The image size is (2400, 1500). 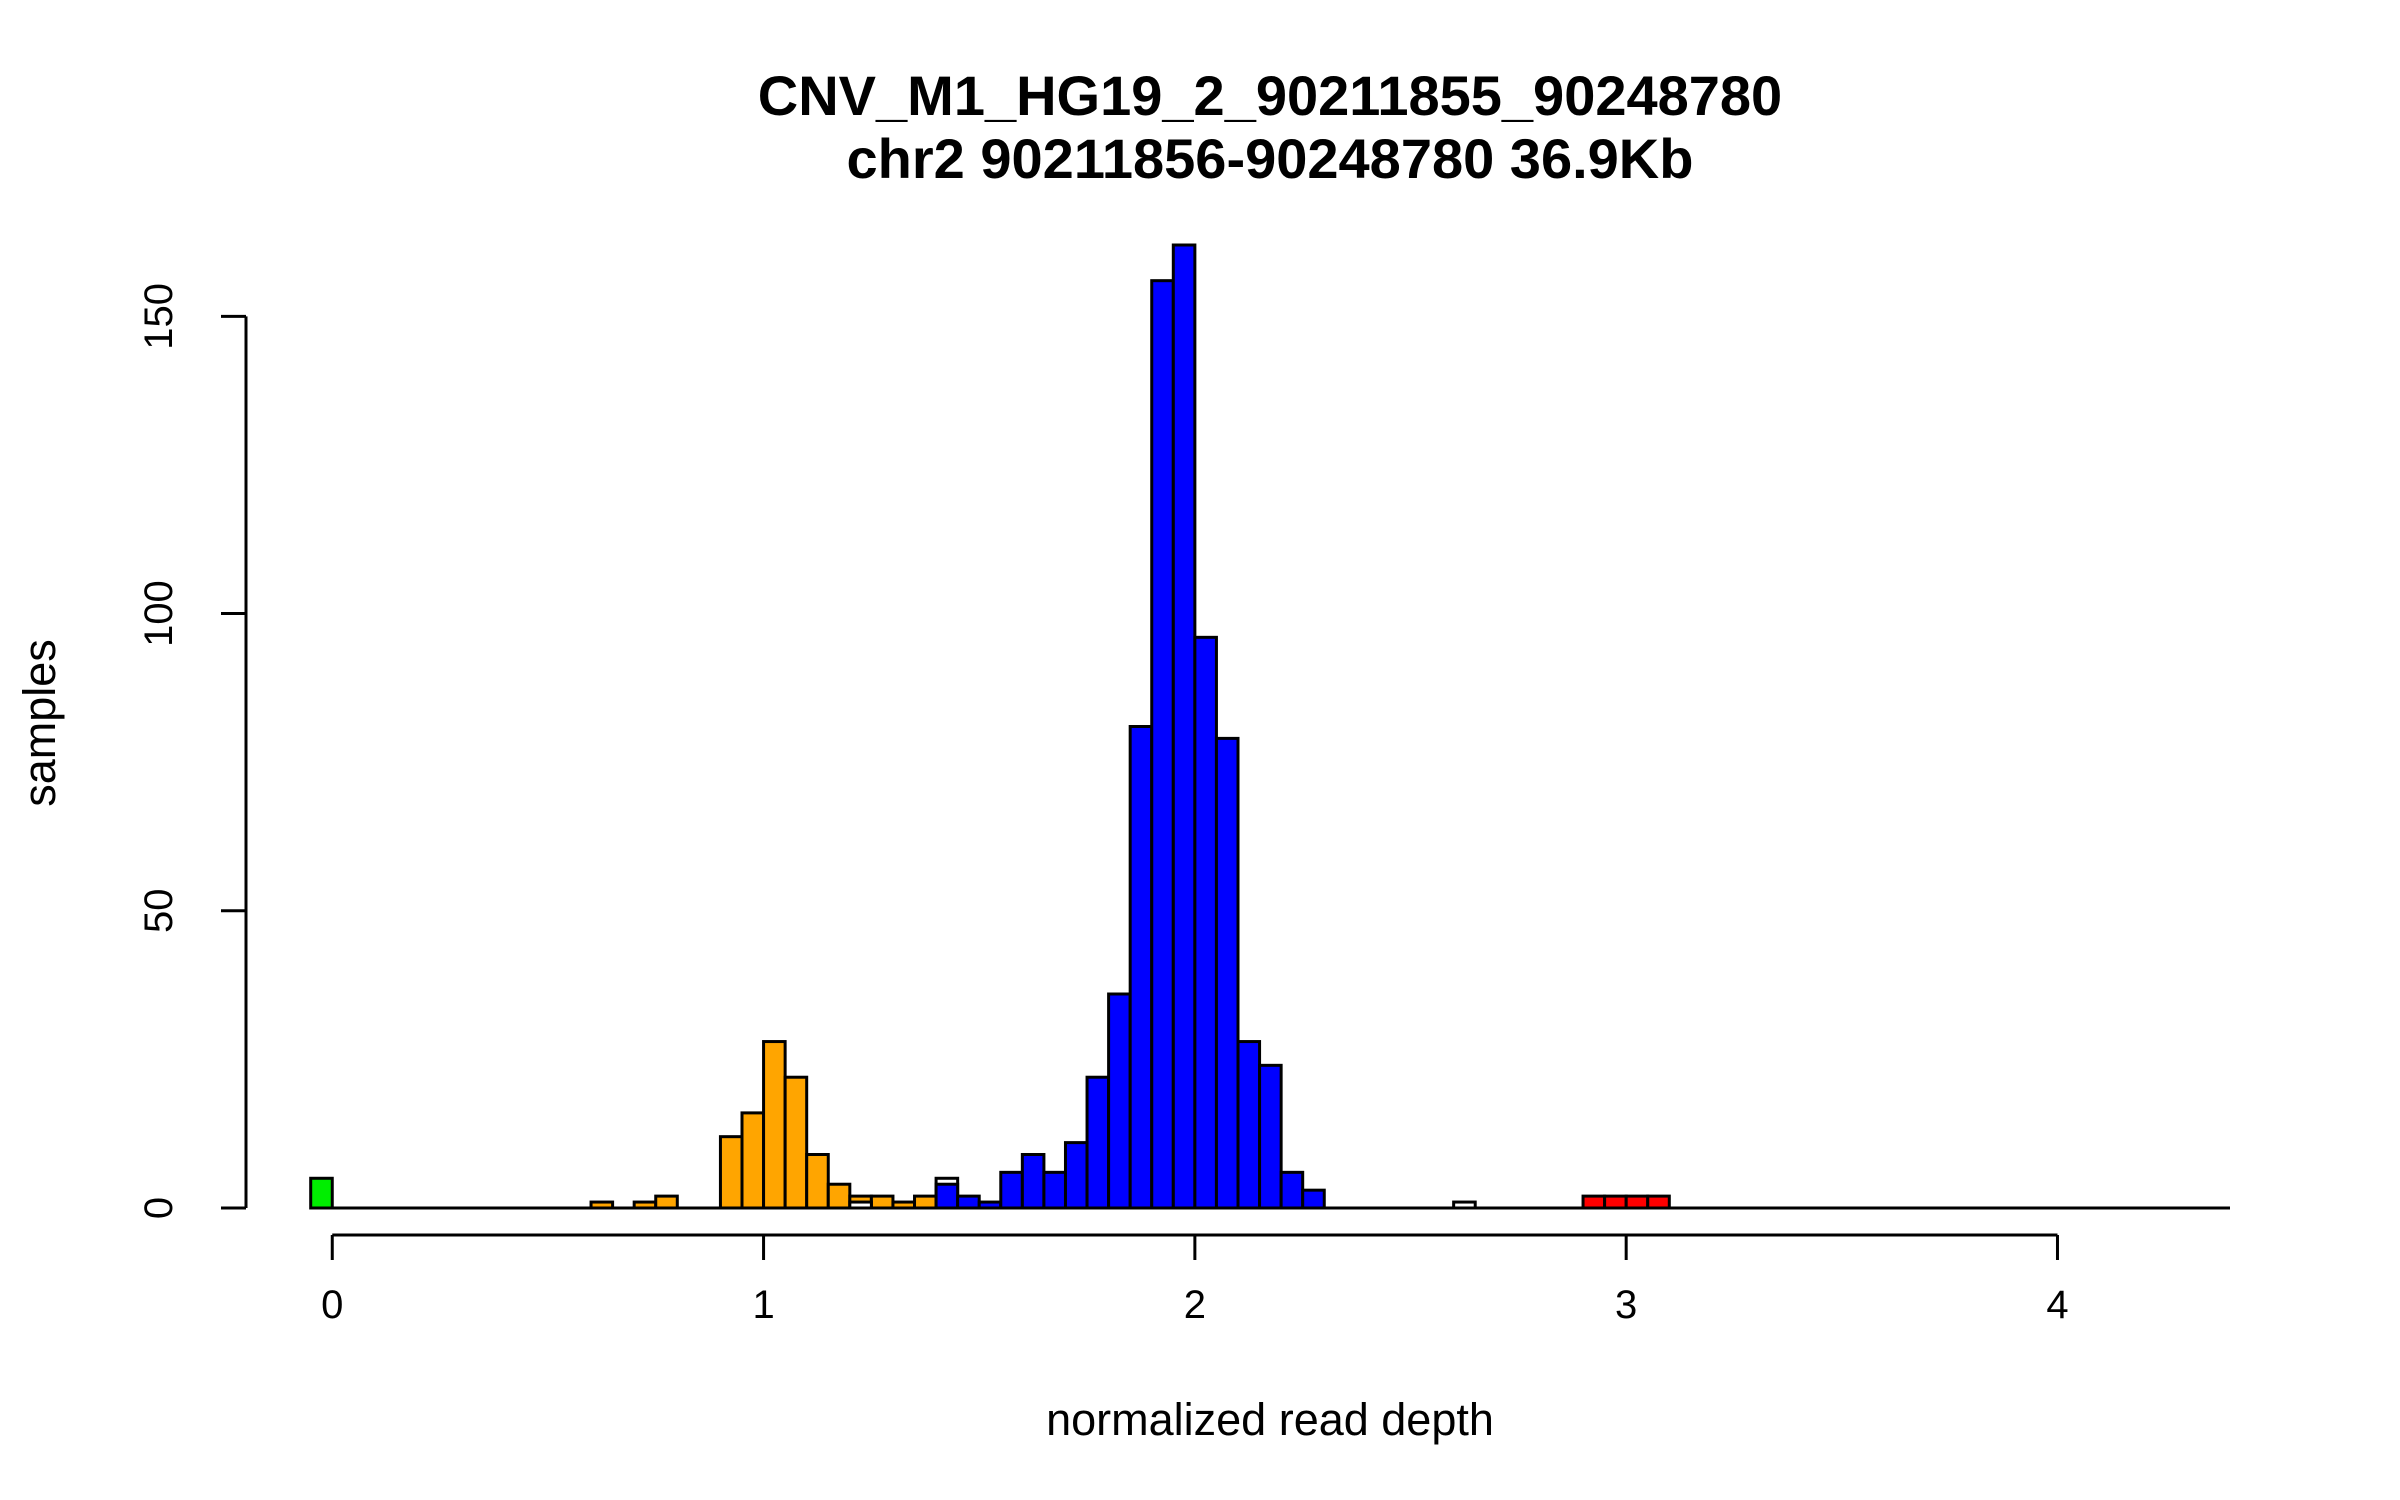 I want to click on x-tick-label: 1, so click(x=763, y=1305).